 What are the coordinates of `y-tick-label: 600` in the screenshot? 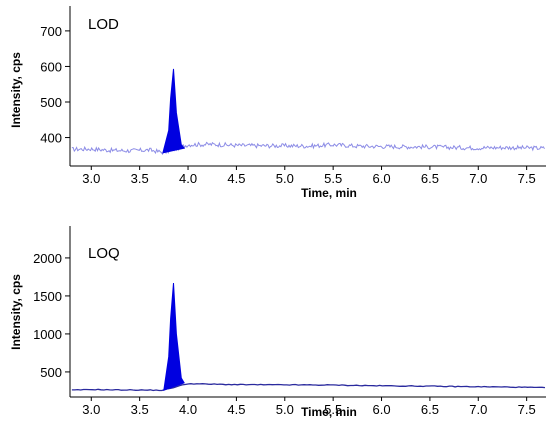 It's located at (51, 66).